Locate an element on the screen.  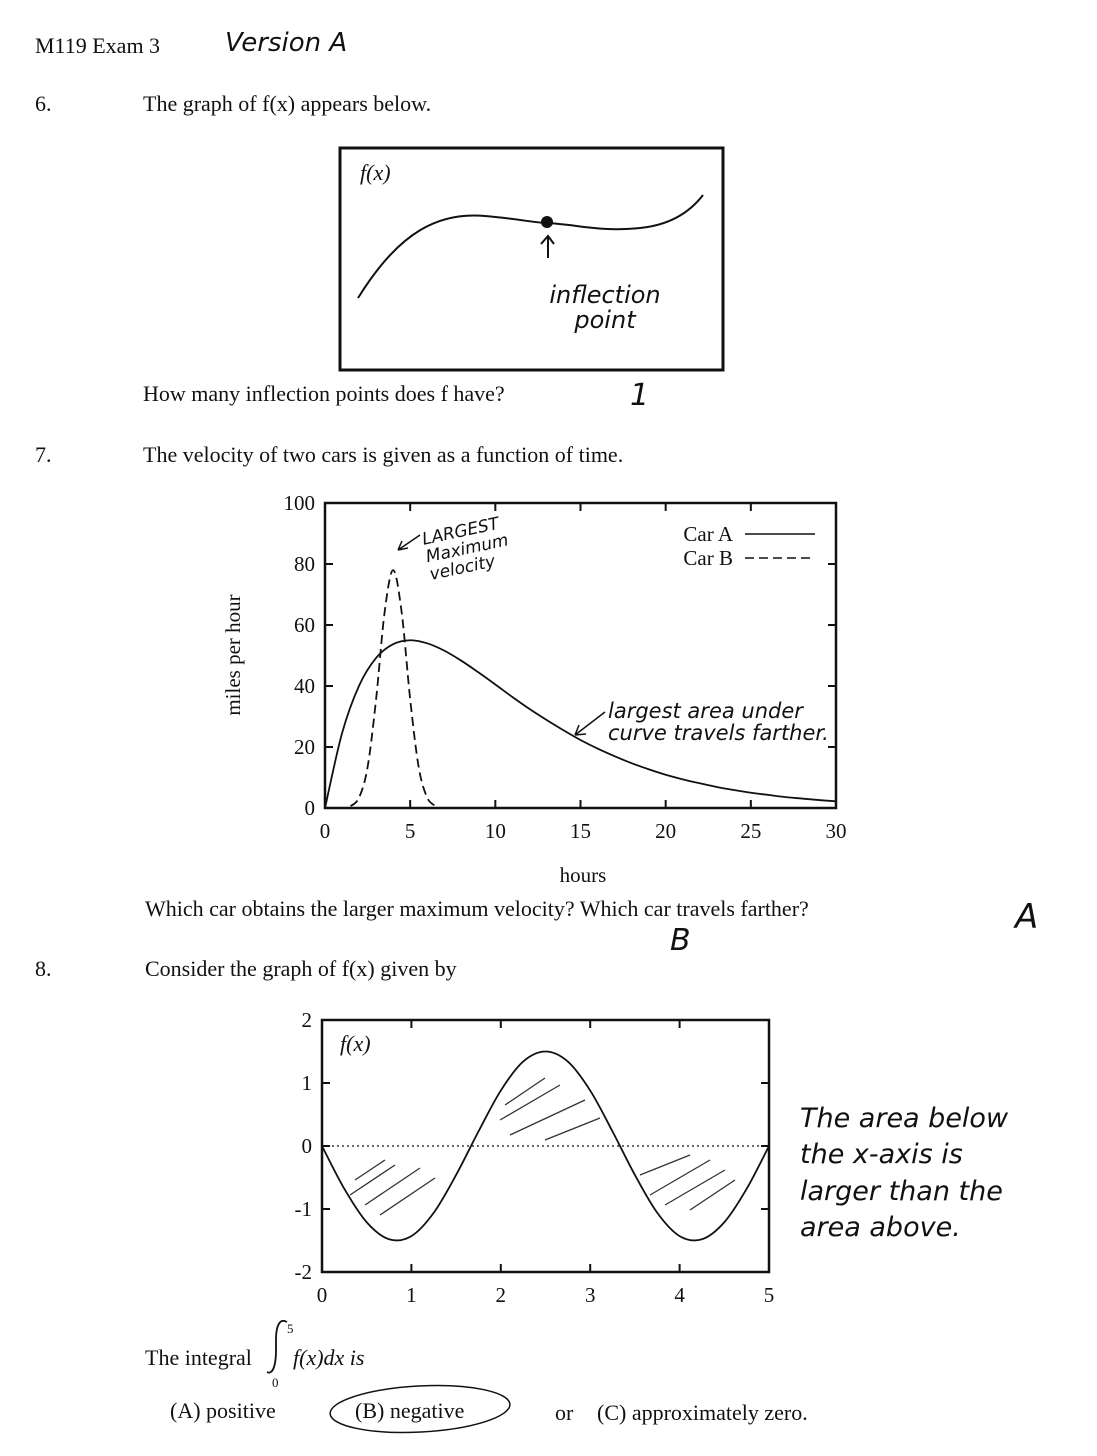
y-tick-label: 20 is located at coordinates (304, 747).